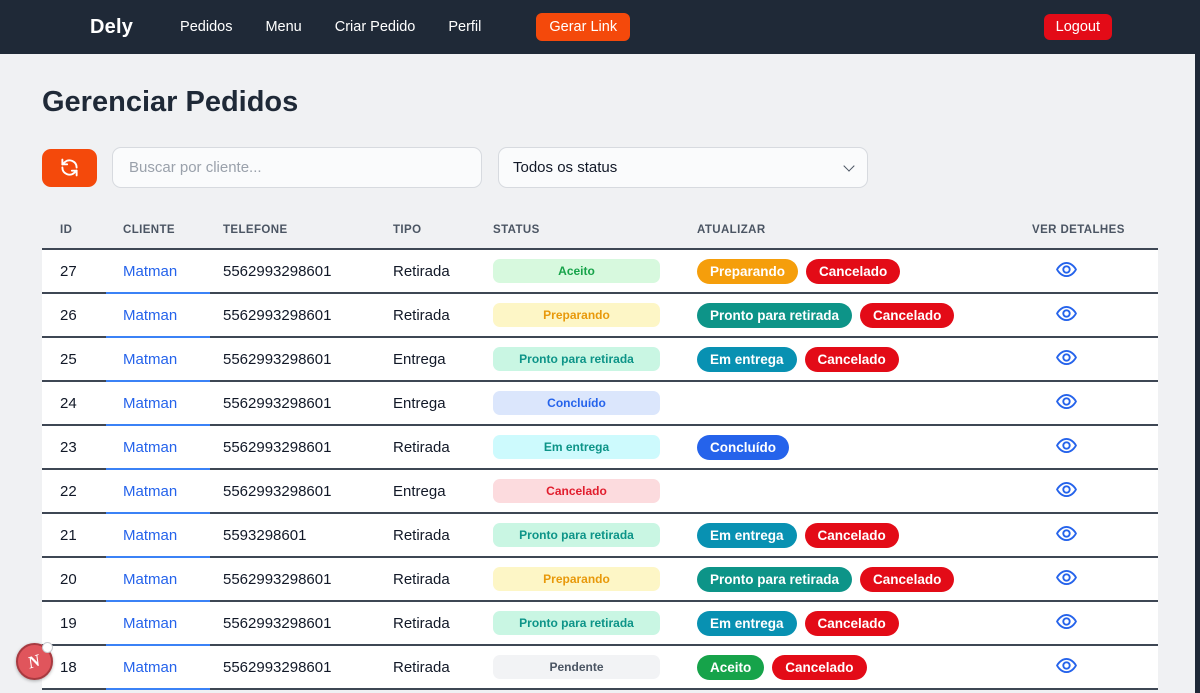  Describe the element at coordinates (576, 315) in the screenshot. I see `status-badge: Preparando` at that location.